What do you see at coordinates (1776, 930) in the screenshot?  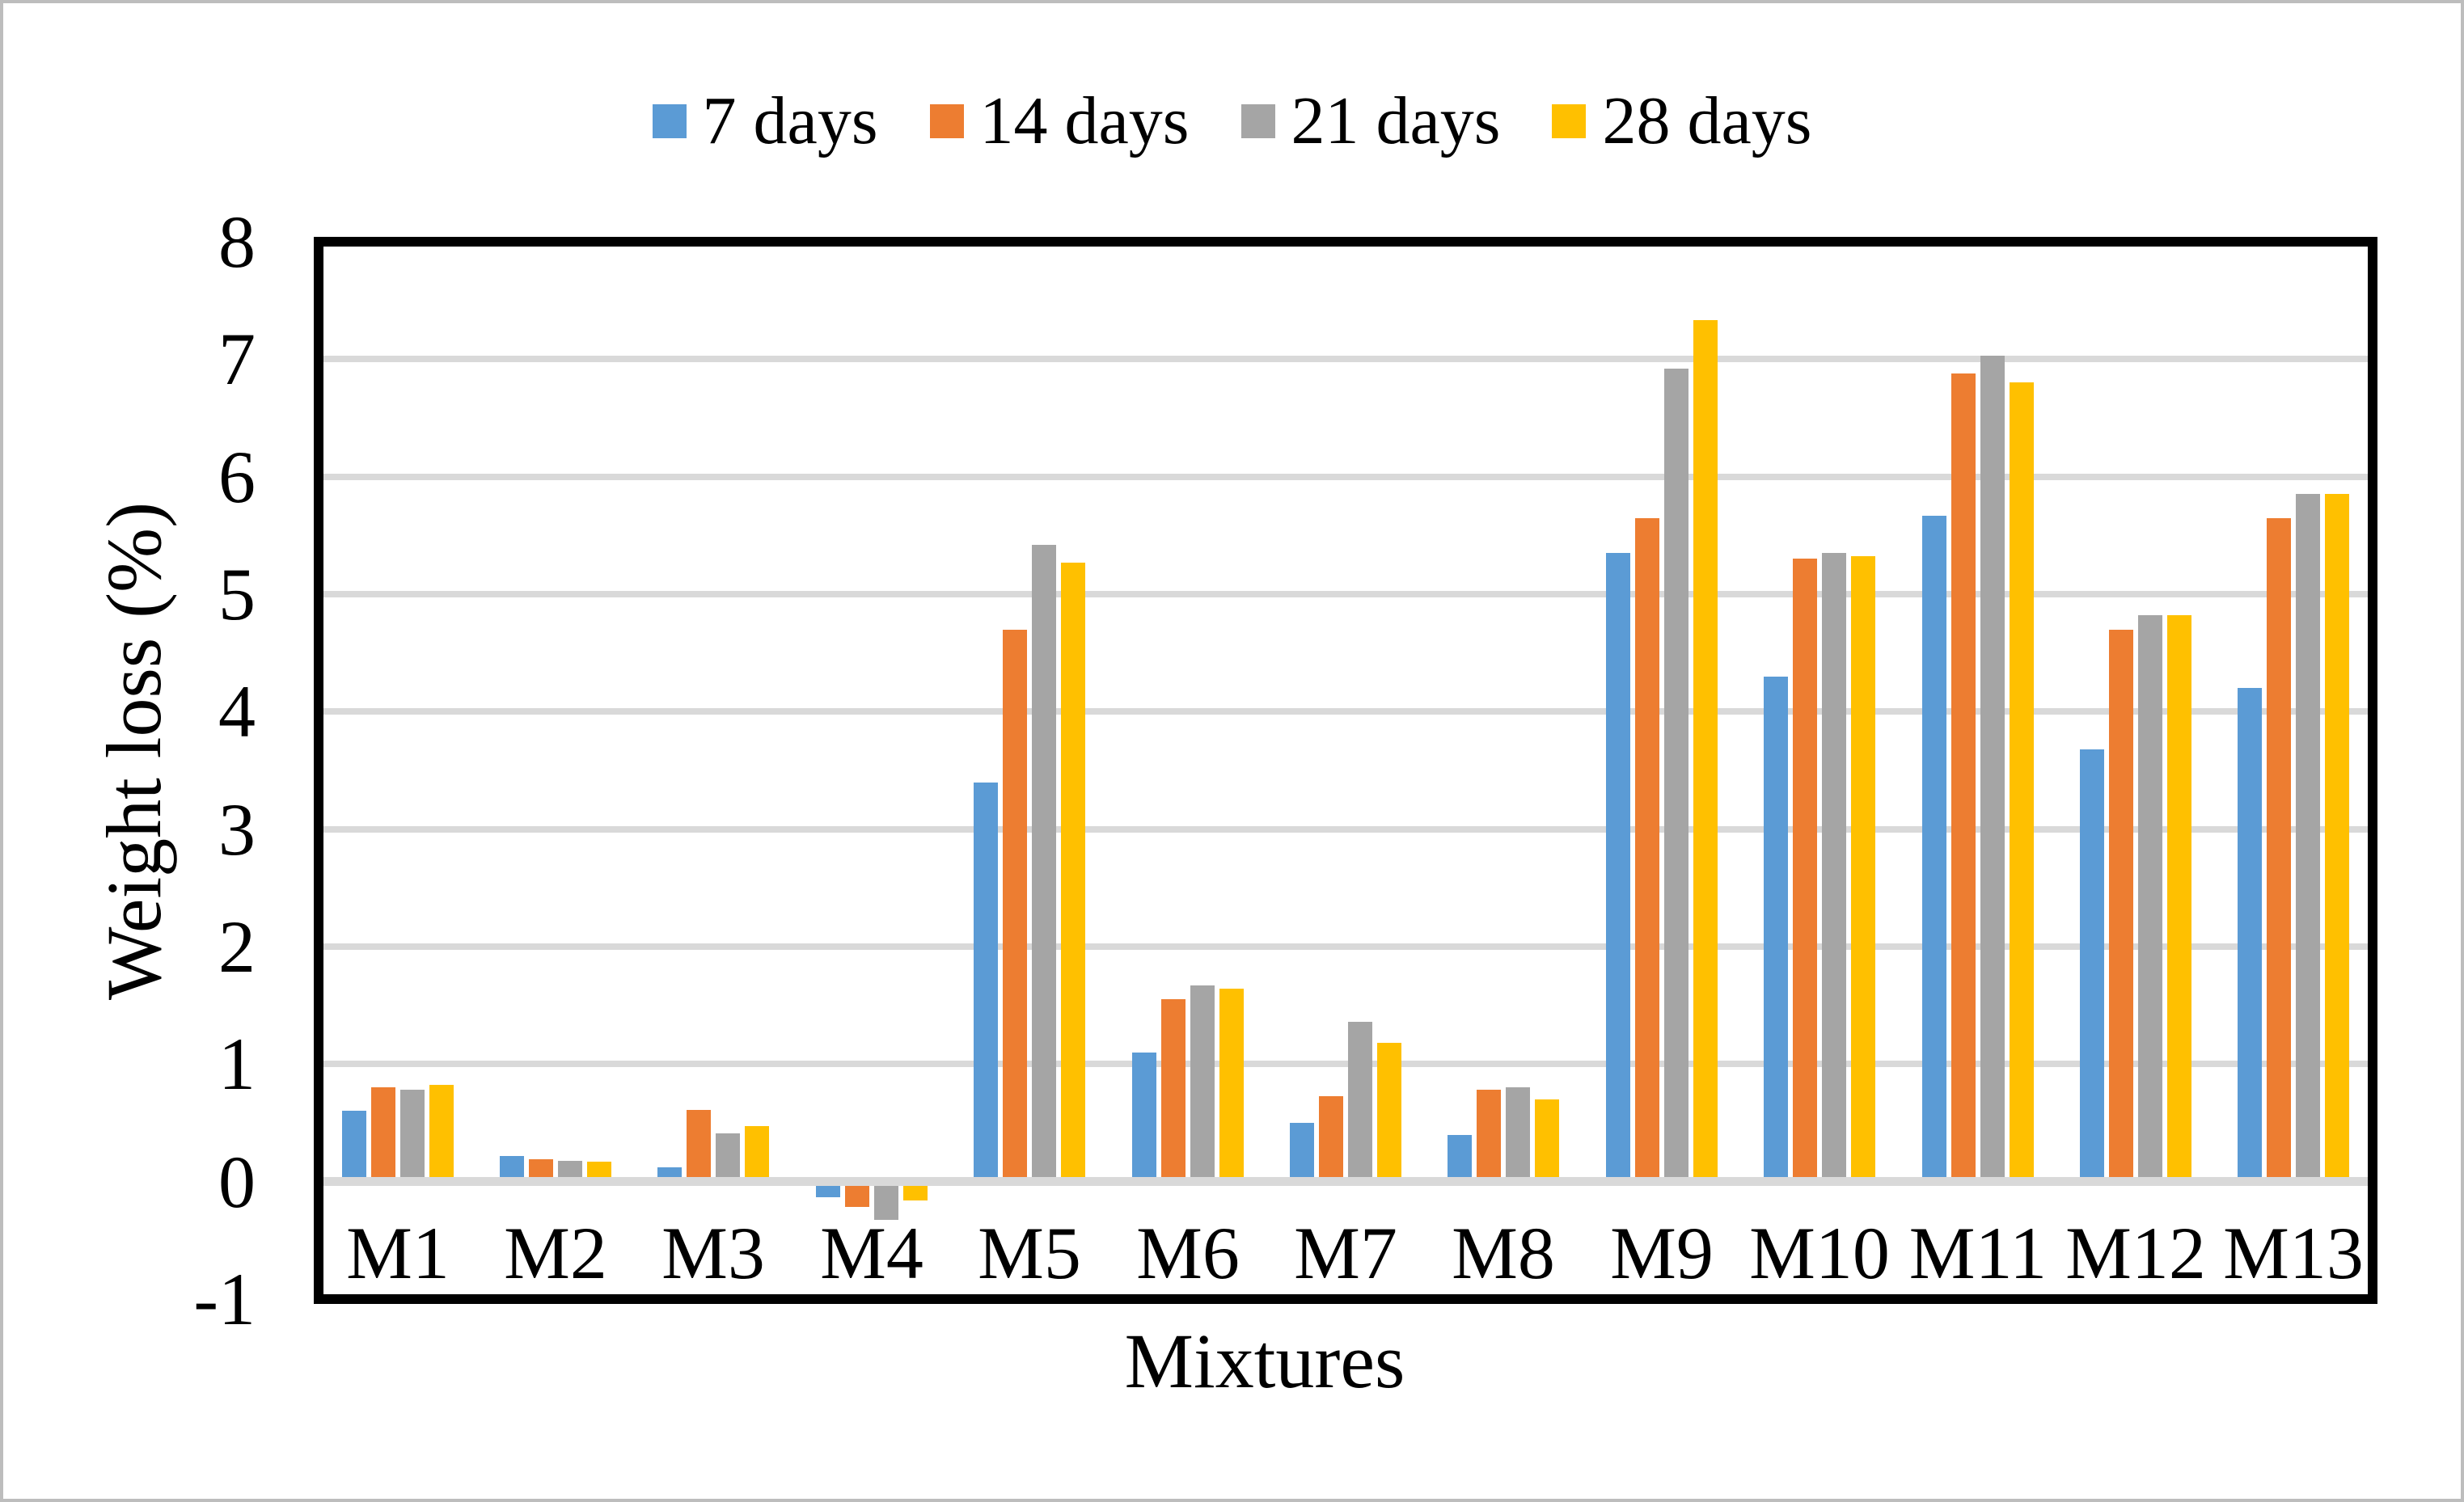 I see `bar-M10-7-days` at bounding box center [1776, 930].